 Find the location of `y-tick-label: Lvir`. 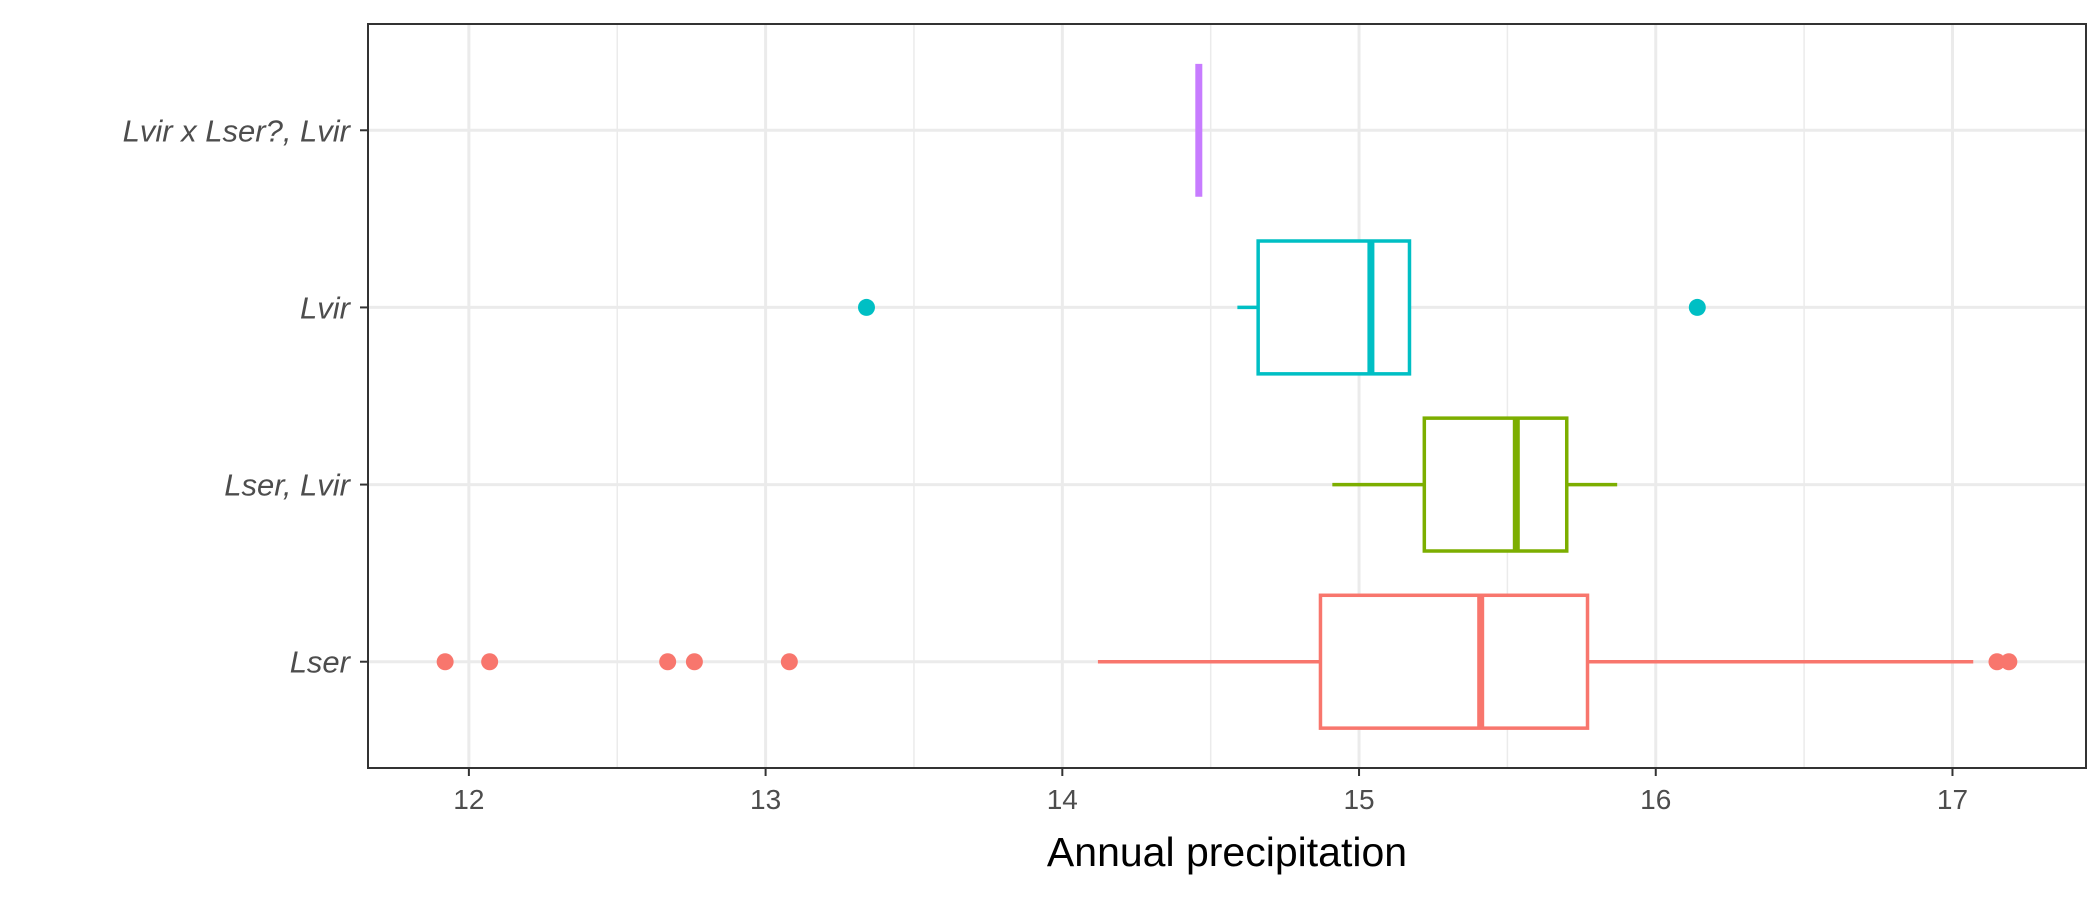

y-tick-label: Lvir is located at coordinates (326, 307).